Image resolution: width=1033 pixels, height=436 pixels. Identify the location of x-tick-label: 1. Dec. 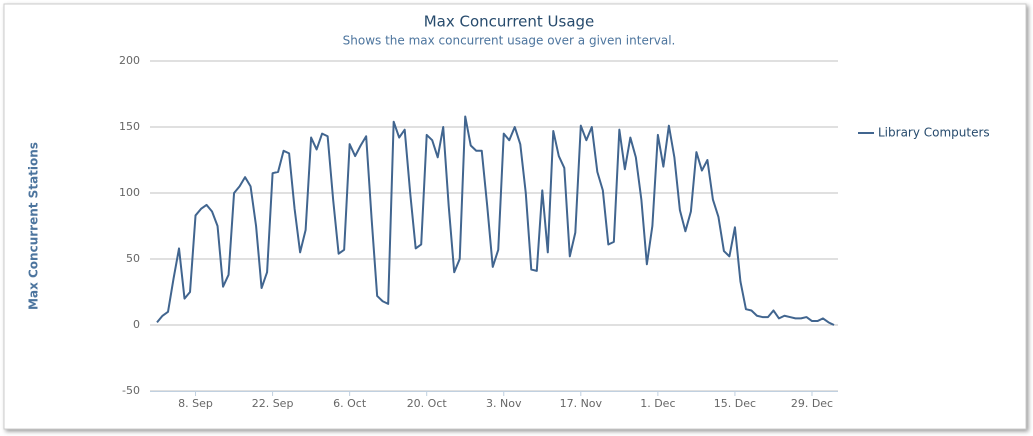
(657, 403).